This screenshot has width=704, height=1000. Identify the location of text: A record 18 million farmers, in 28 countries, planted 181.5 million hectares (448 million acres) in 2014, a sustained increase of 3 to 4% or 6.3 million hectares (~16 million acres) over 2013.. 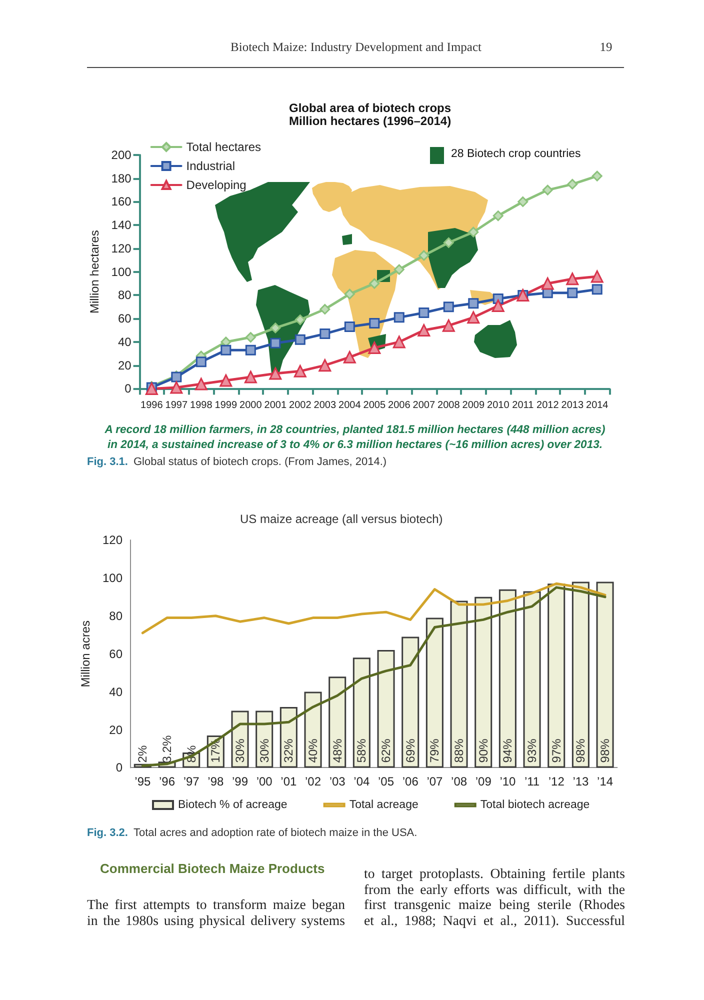
(355, 438).